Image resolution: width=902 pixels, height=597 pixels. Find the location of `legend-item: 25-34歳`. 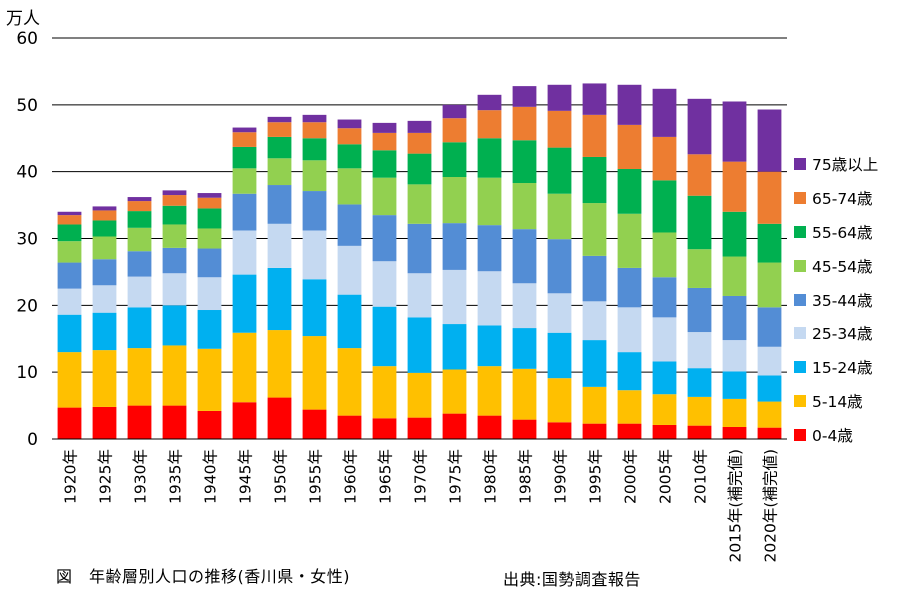

legend-item: 25-34歳 is located at coordinates (836, 333).